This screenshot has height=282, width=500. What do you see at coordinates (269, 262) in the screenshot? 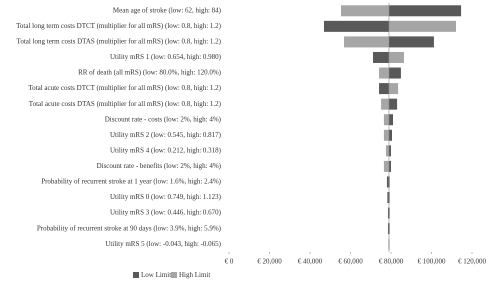
I see `x-tick-label: € 20,000` at bounding box center [269, 262].